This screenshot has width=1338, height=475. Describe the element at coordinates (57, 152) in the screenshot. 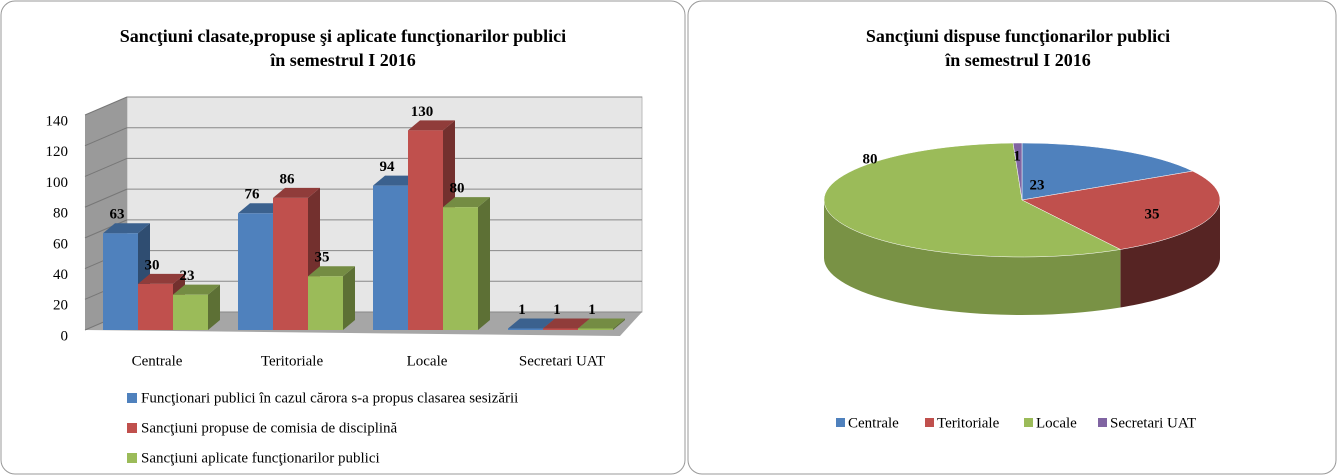

I see `y-tick-label: 120` at that location.